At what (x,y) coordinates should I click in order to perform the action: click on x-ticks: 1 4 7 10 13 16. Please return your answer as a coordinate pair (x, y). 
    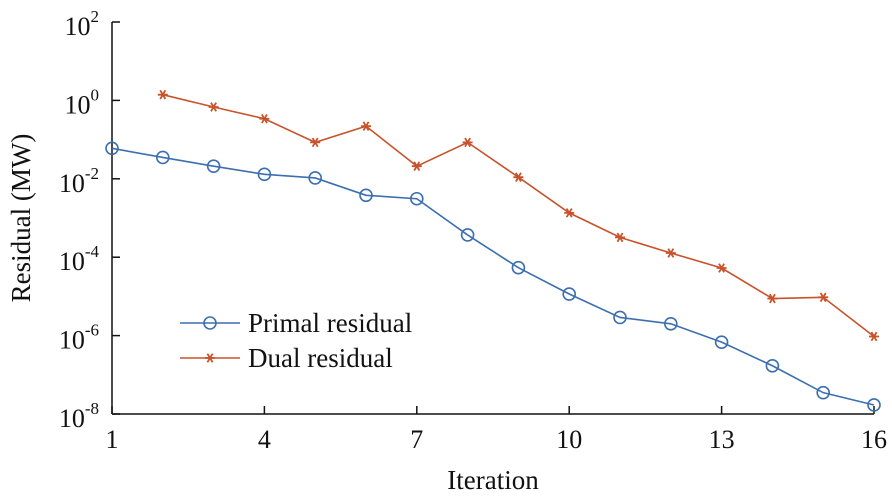
    Looking at the image, I should click on (496, 430).